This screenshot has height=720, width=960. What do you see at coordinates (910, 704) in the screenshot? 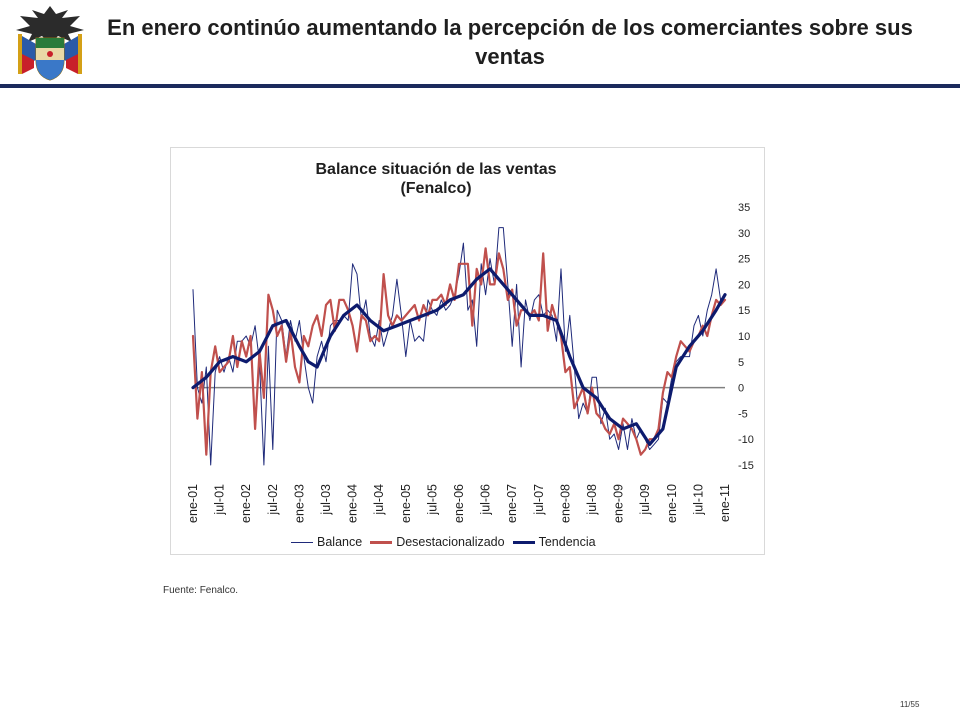
I see `page-number: 11/55` at bounding box center [910, 704].